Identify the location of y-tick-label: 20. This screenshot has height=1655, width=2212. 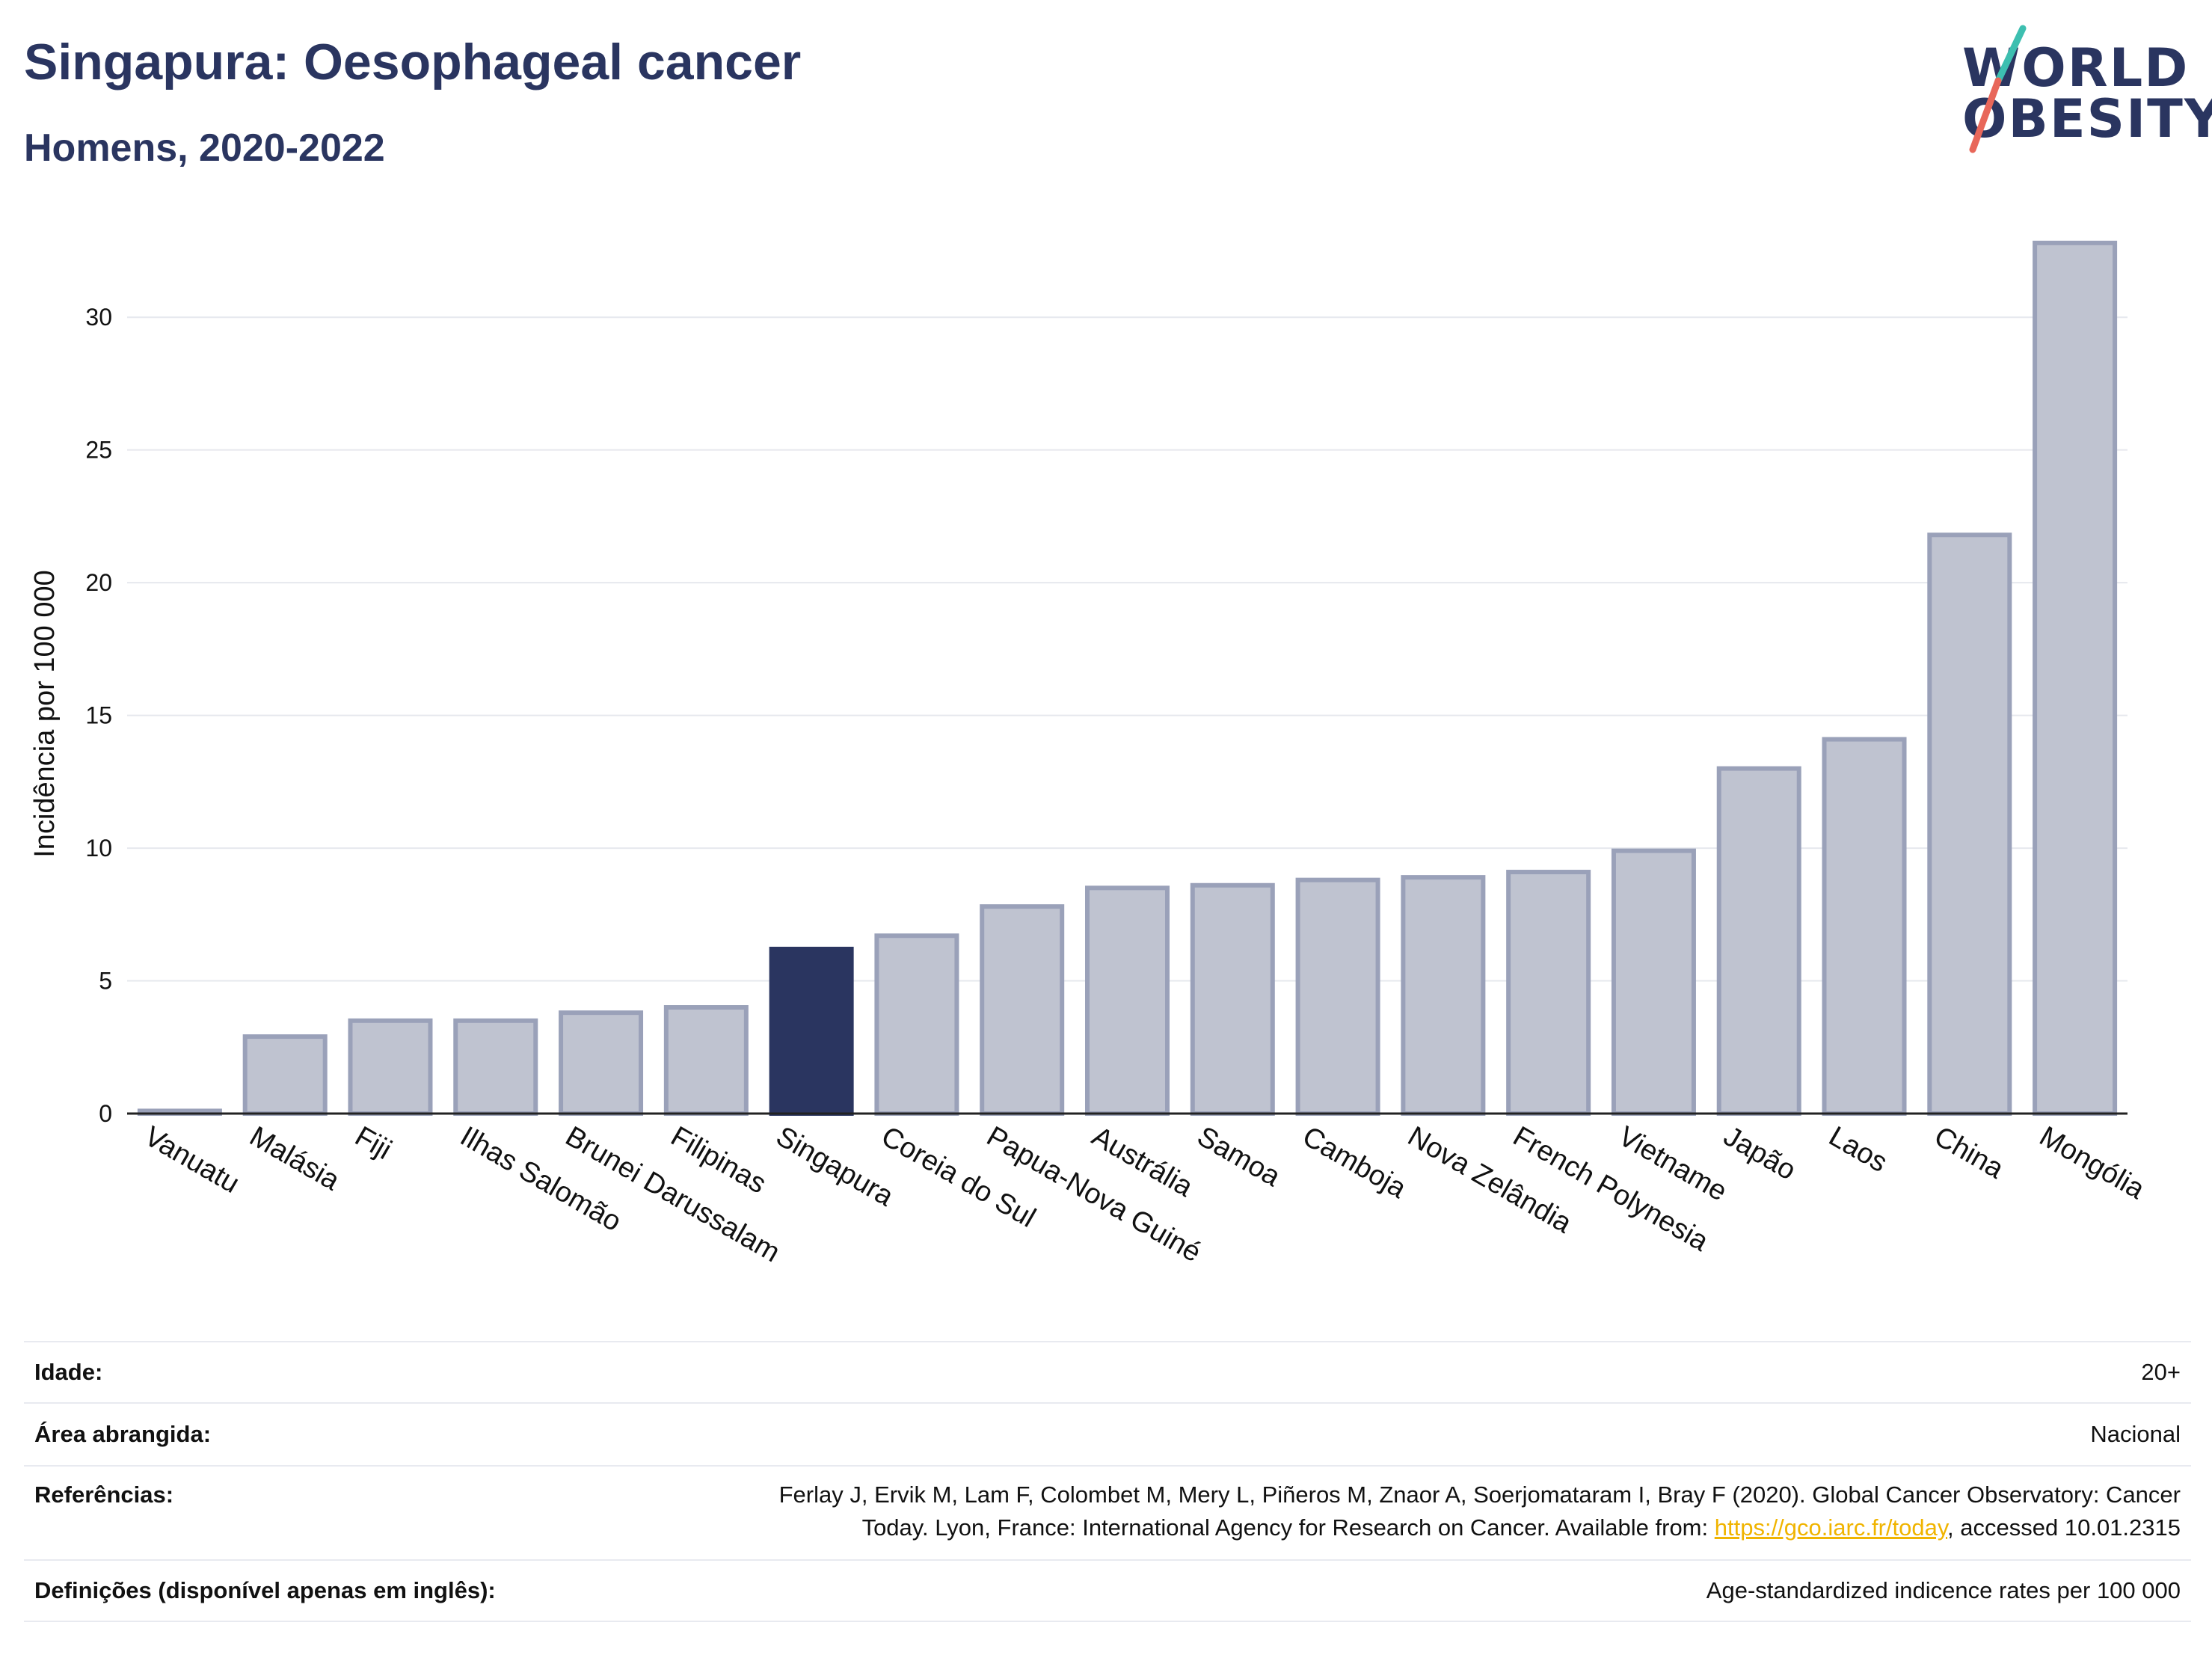
(98, 582).